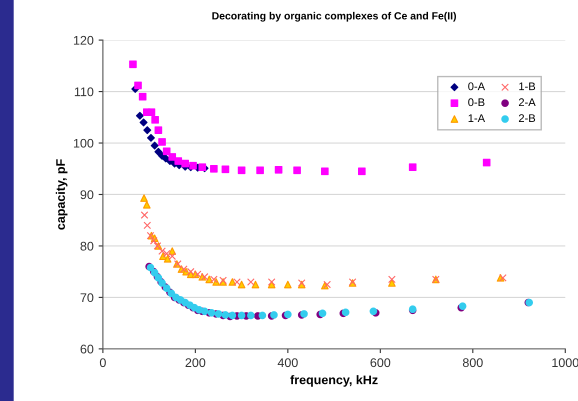 This screenshot has width=578, height=401. Describe the element at coordinates (84, 40) in the screenshot. I see `y-tick-label: 120` at that location.